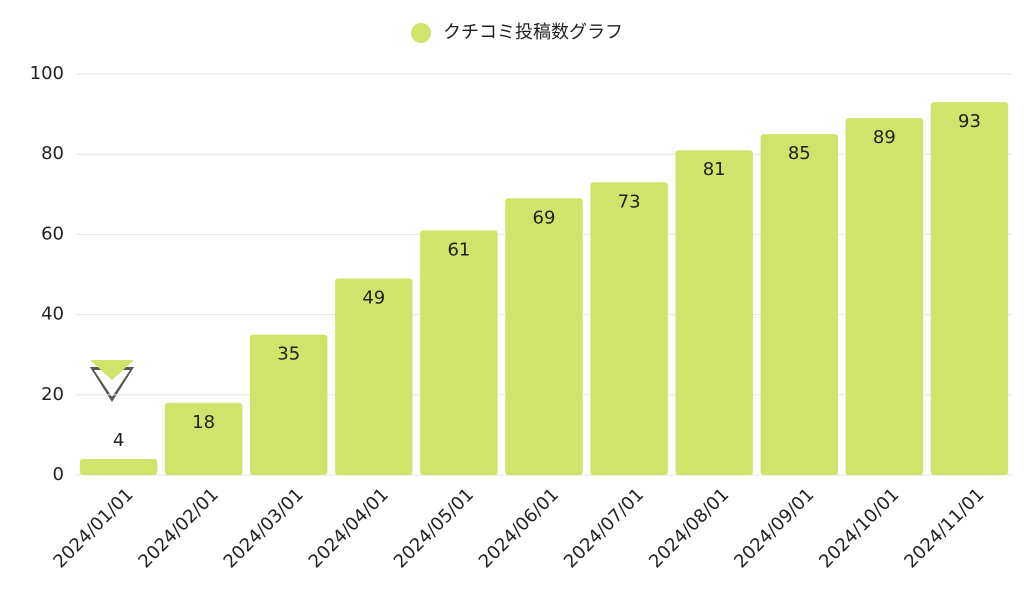 This screenshot has width=1024, height=609. Describe the element at coordinates (288, 354) in the screenshot. I see `data-label: 35` at that location.